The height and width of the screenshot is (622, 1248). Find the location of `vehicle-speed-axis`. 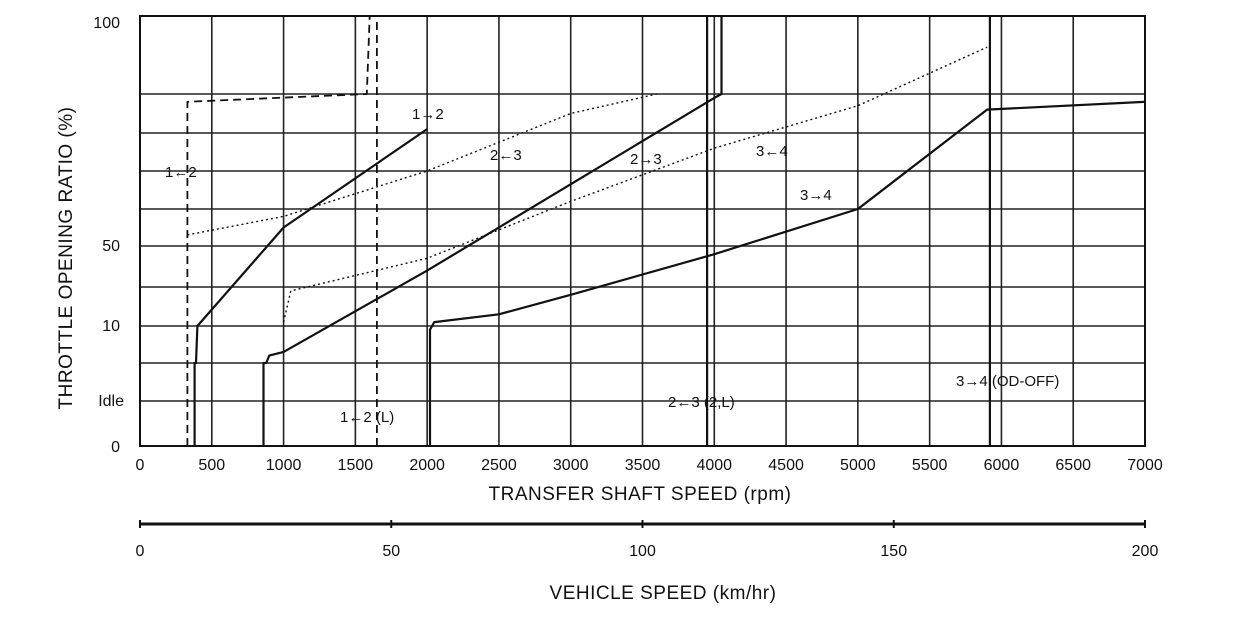

vehicle-speed-axis is located at coordinates (642, 524).